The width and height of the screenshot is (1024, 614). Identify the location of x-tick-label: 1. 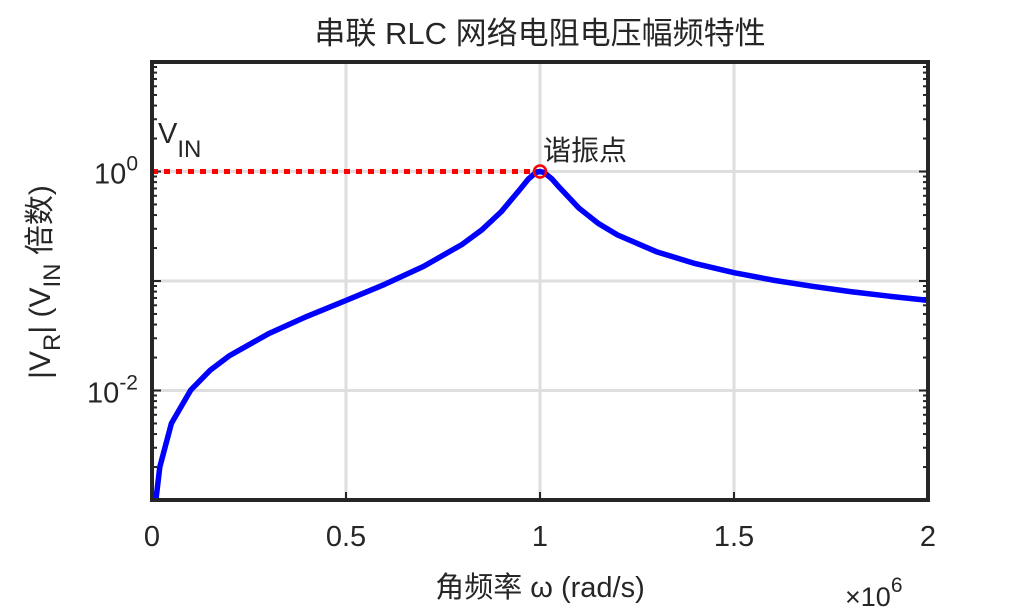
(540, 537).